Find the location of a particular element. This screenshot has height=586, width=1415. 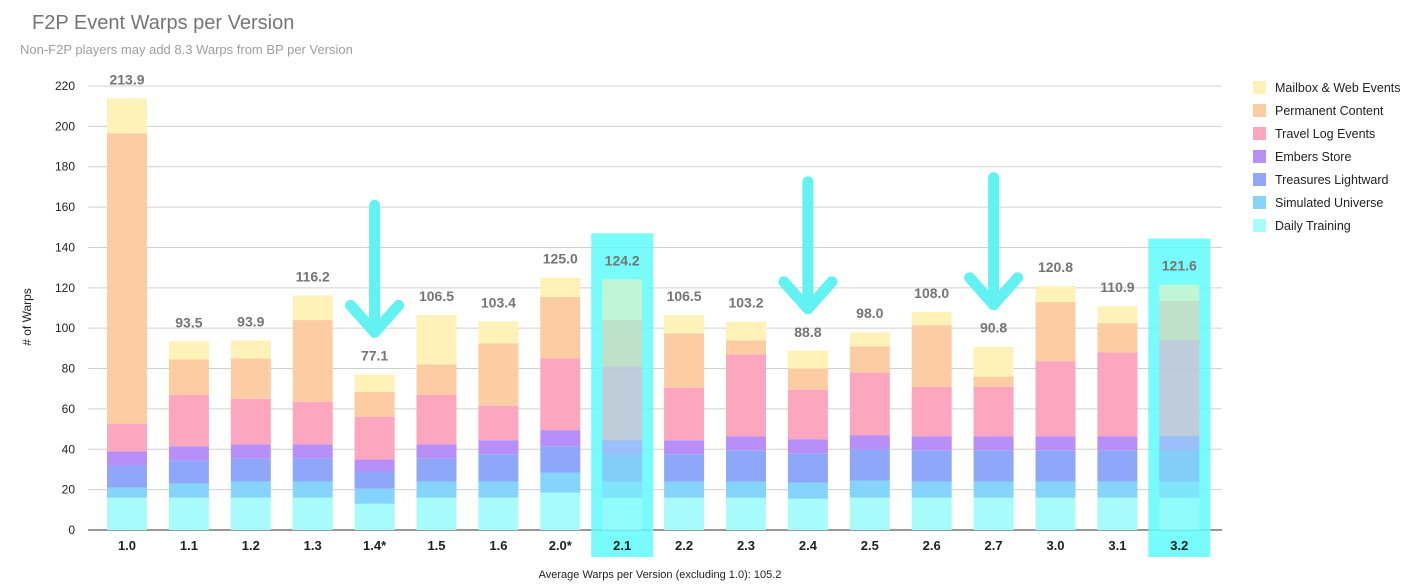

x-tick-label: 1.5 is located at coordinates (436, 545).